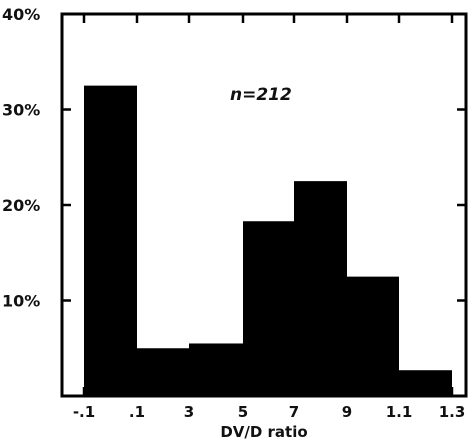  Describe the element at coordinates (21, 110) in the screenshot. I see `y-tick-label: 30%` at that location.